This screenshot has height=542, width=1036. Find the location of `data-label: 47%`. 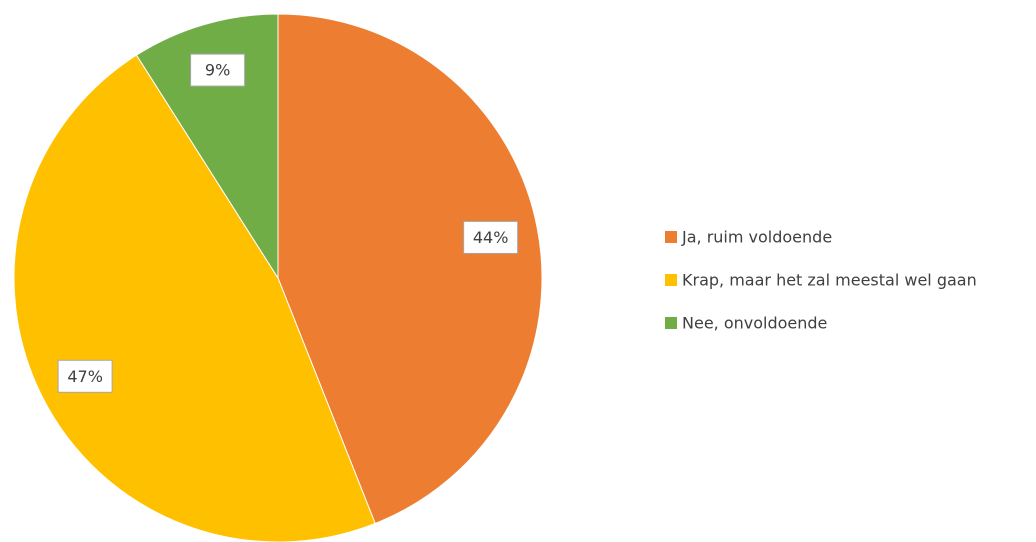

data-label: 47% is located at coordinates (85, 376).